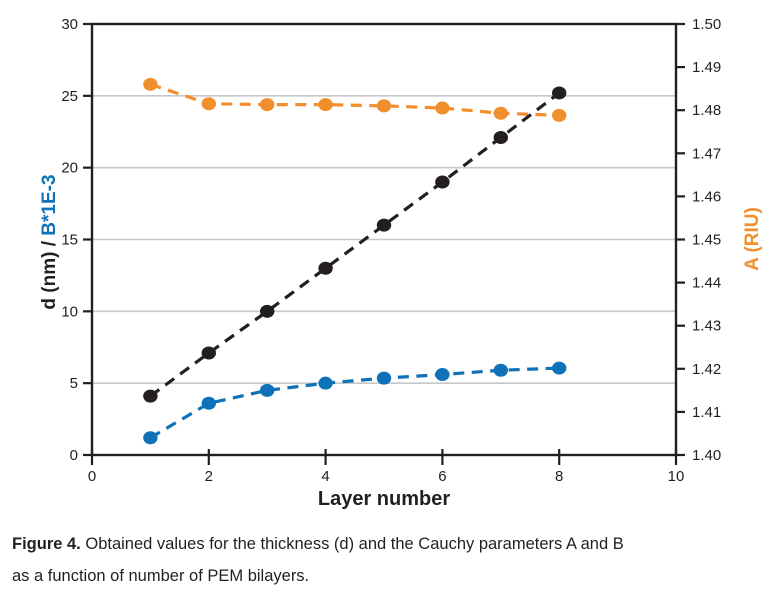  What do you see at coordinates (69, 24) in the screenshot?
I see `left-y-tick-label: 30` at bounding box center [69, 24].